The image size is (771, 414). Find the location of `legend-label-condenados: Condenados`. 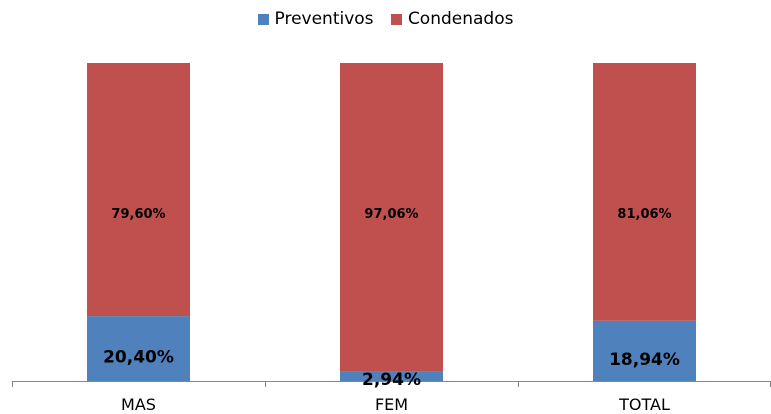

legend-label-condenados: Condenados is located at coordinates (460, 19).